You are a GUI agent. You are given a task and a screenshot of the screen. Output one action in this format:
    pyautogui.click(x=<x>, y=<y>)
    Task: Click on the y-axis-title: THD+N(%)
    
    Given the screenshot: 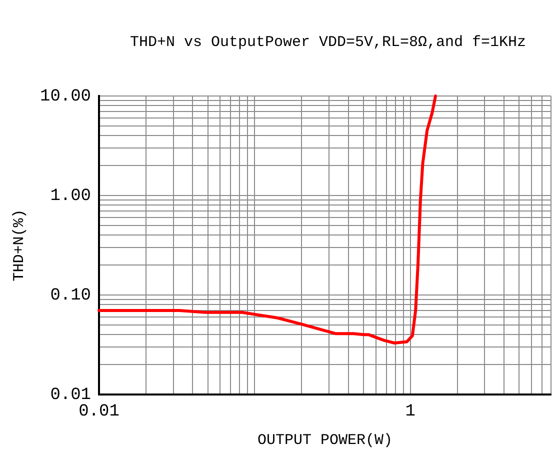 What is the action you would take?
    pyautogui.click(x=19, y=245)
    